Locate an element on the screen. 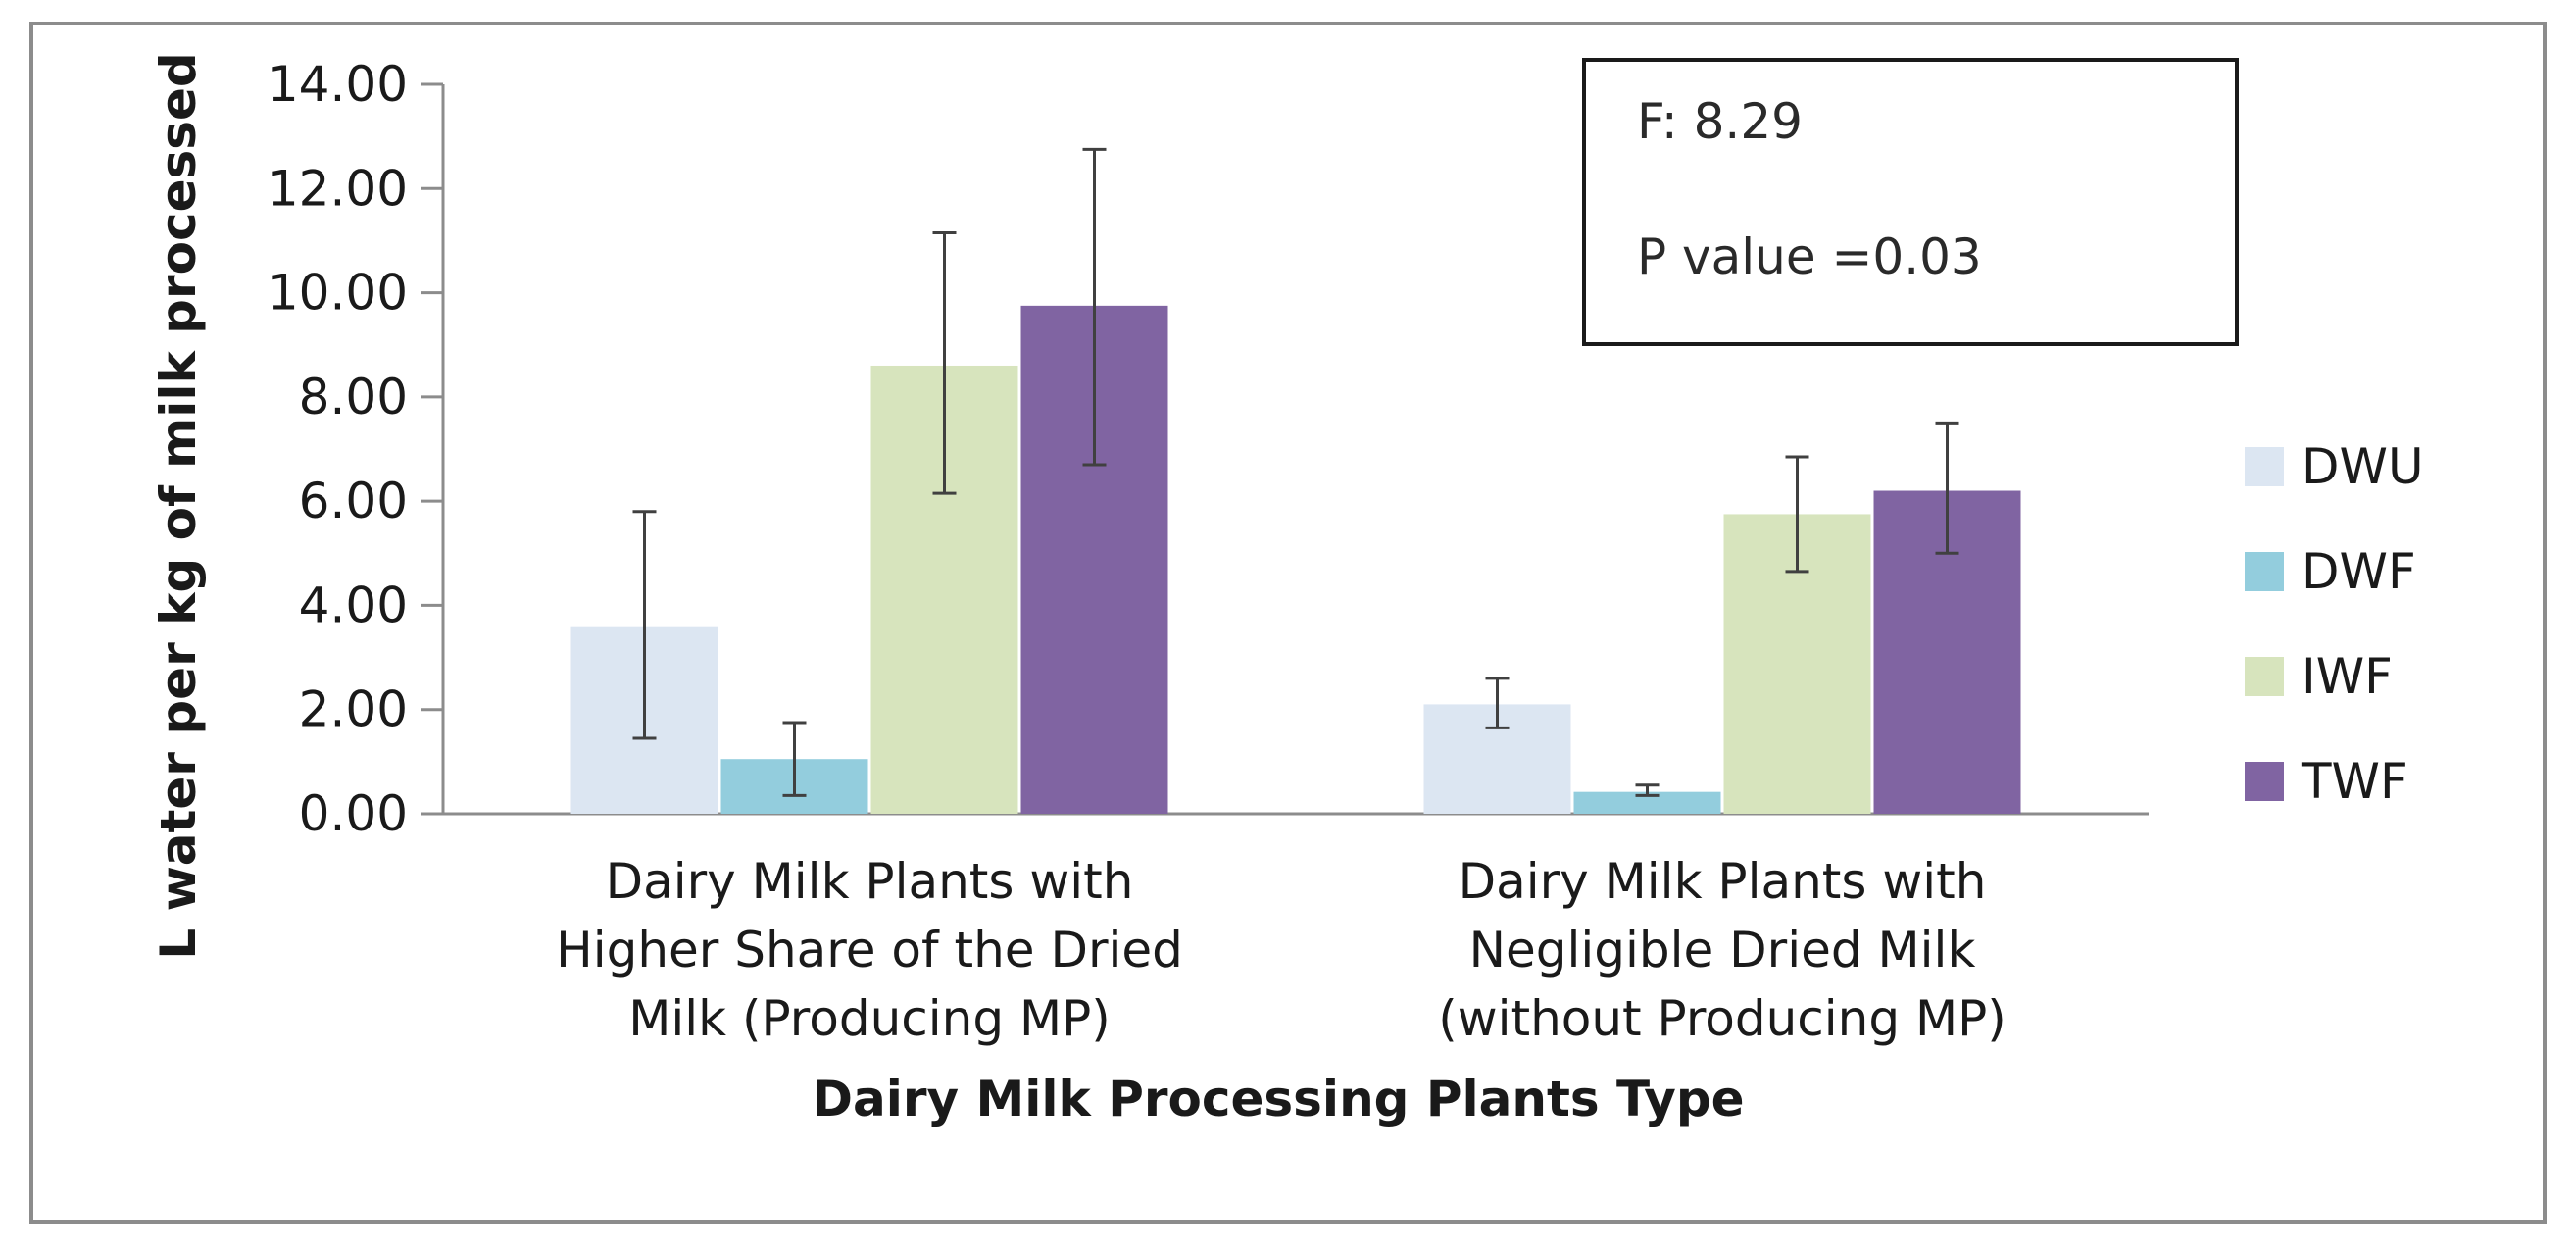 The image size is (2576, 1254). y-axis: 0.00 2.00 4.00 6.00 8.00 10.00 12.00 14.00 is located at coordinates (356, 449).